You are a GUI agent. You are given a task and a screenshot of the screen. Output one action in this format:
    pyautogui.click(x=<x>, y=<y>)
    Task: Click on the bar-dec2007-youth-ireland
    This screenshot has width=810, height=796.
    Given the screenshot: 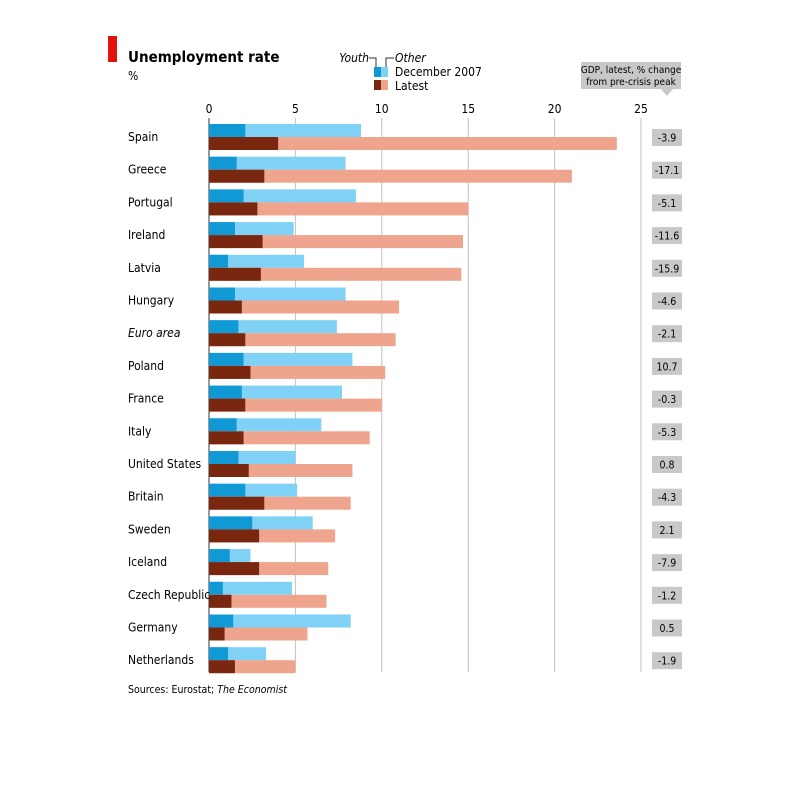 What is the action you would take?
    pyautogui.click(x=222, y=229)
    